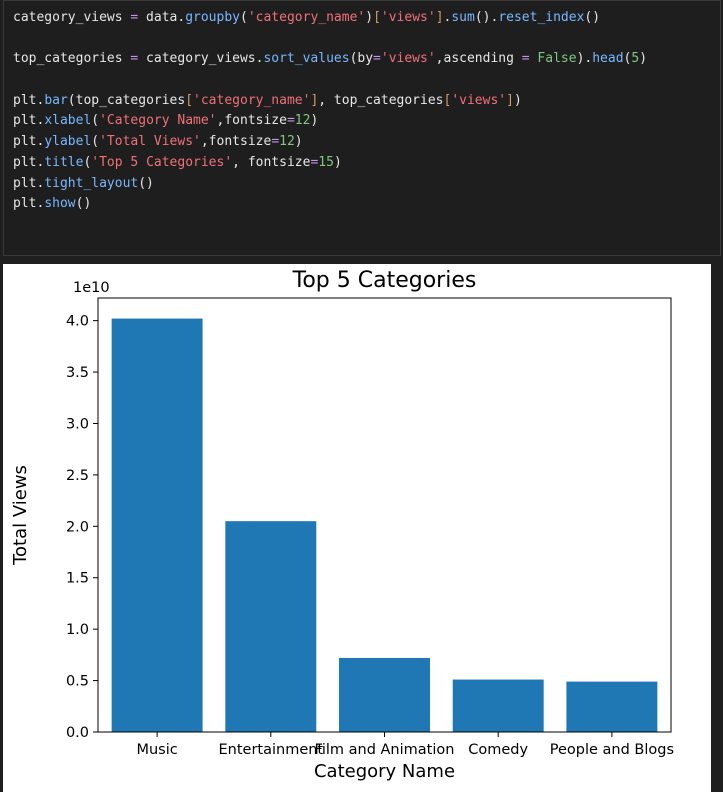  Describe the element at coordinates (56, 100) in the screenshot. I see `code-token: bar` at that location.